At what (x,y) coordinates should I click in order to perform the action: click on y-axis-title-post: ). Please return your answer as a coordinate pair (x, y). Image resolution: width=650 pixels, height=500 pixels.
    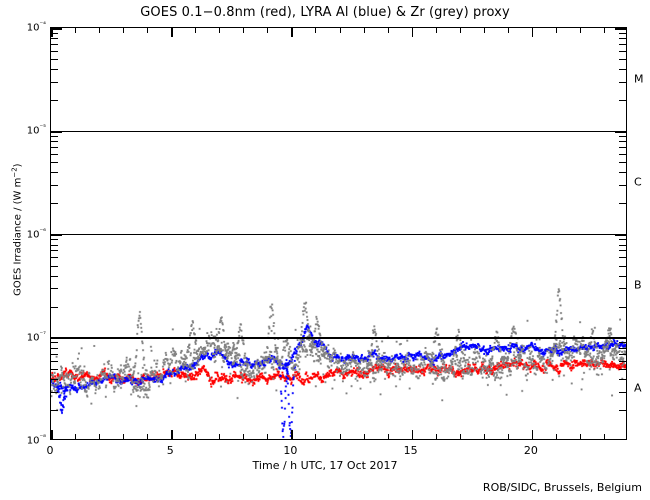
    Looking at the image, I should click on (18, 165).